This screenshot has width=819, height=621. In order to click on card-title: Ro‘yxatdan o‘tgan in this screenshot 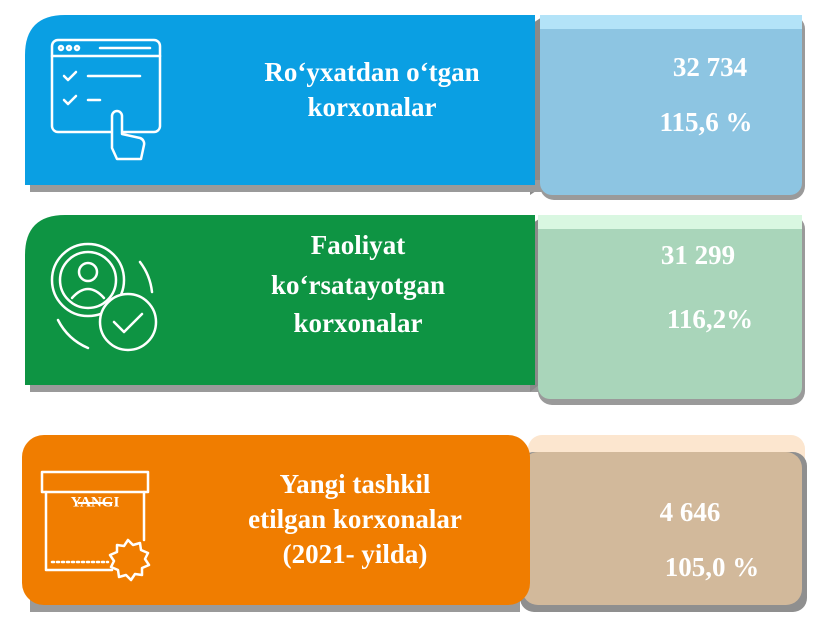, I will do `click(371, 72)`.